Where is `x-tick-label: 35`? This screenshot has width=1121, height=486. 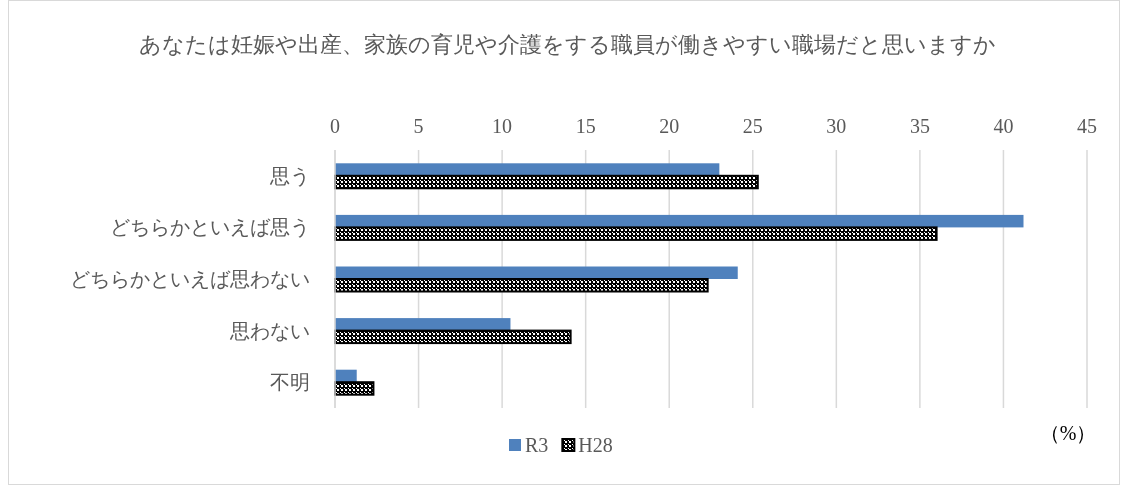 x-tick-label: 35 is located at coordinates (919, 126).